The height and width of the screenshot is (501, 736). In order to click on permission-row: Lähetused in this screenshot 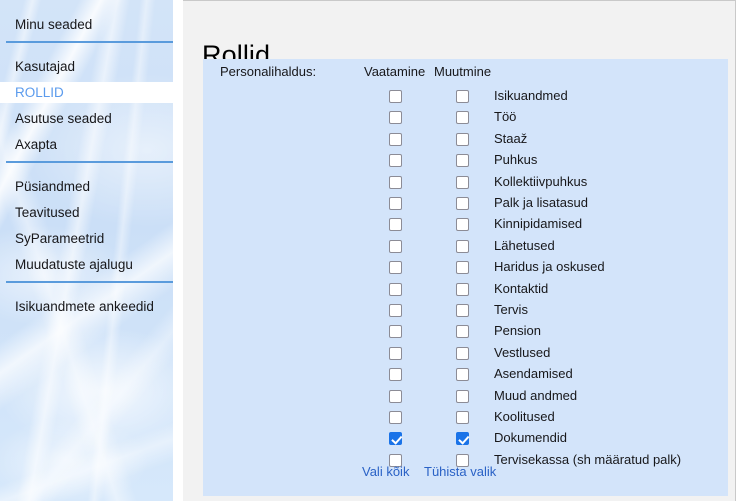, I will do `click(465, 247)`.